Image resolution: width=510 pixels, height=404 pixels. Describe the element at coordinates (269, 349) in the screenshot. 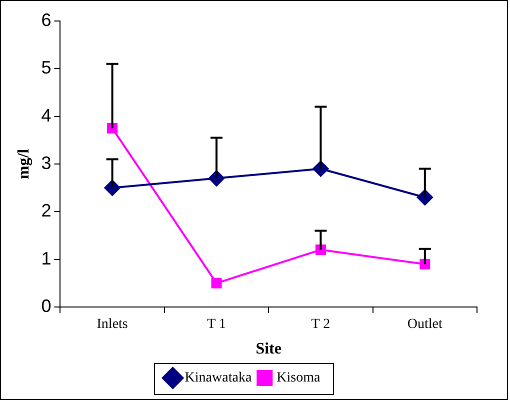

I see `x-axis-title: Site` at that location.